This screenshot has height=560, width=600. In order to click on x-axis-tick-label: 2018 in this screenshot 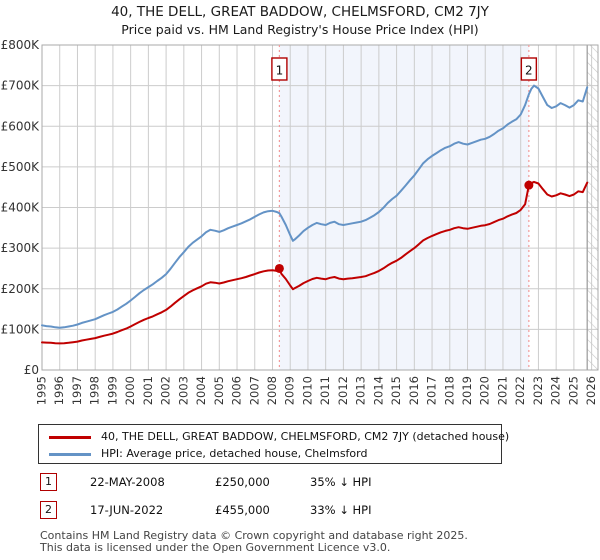, I will do `click(449, 390)`.